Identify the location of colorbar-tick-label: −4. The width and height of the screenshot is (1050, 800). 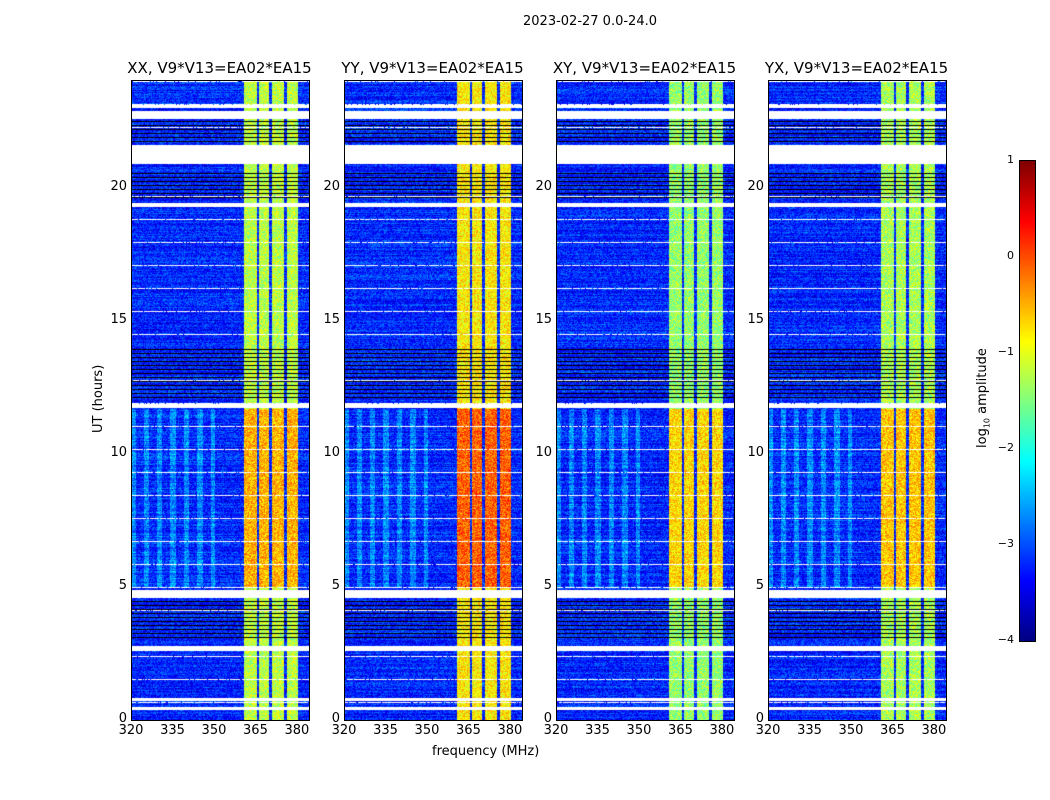
(1005, 639).